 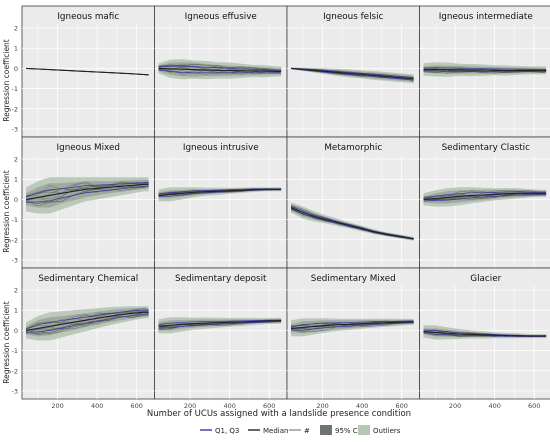 I want to click on panel-igneous-felsic: Igneous felsic, so click(x=353, y=71).